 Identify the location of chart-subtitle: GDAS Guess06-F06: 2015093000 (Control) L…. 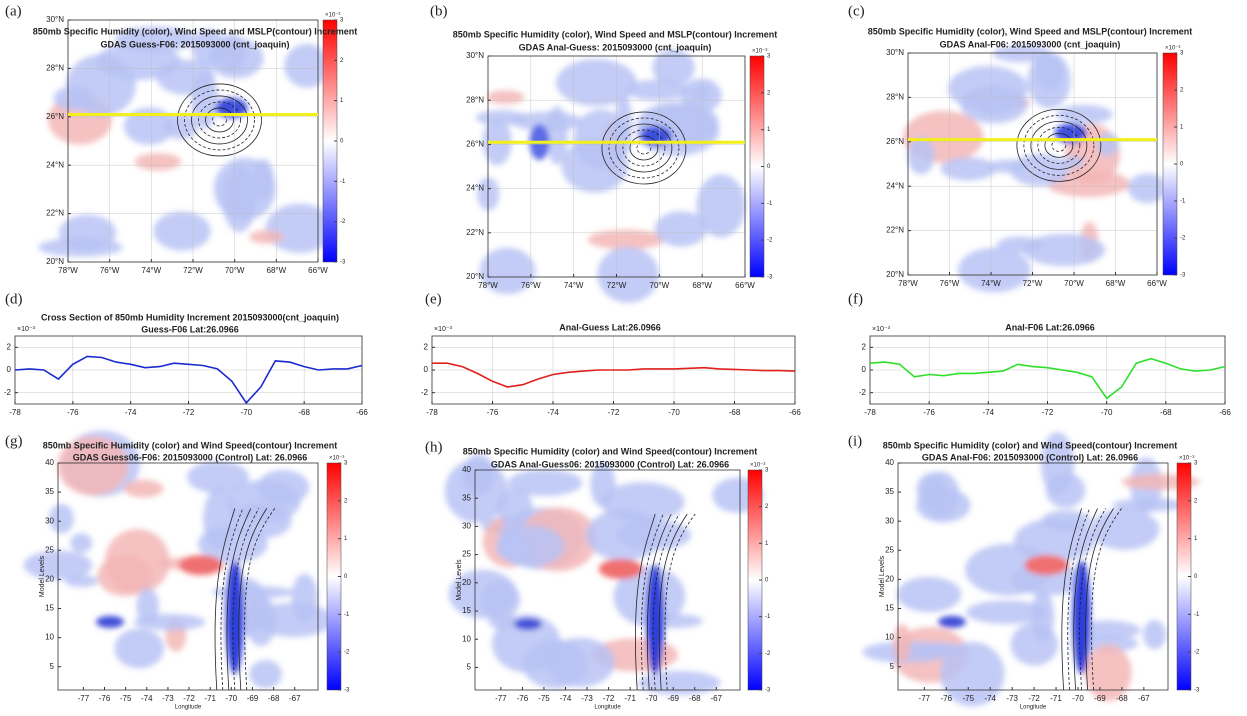
(190, 457).